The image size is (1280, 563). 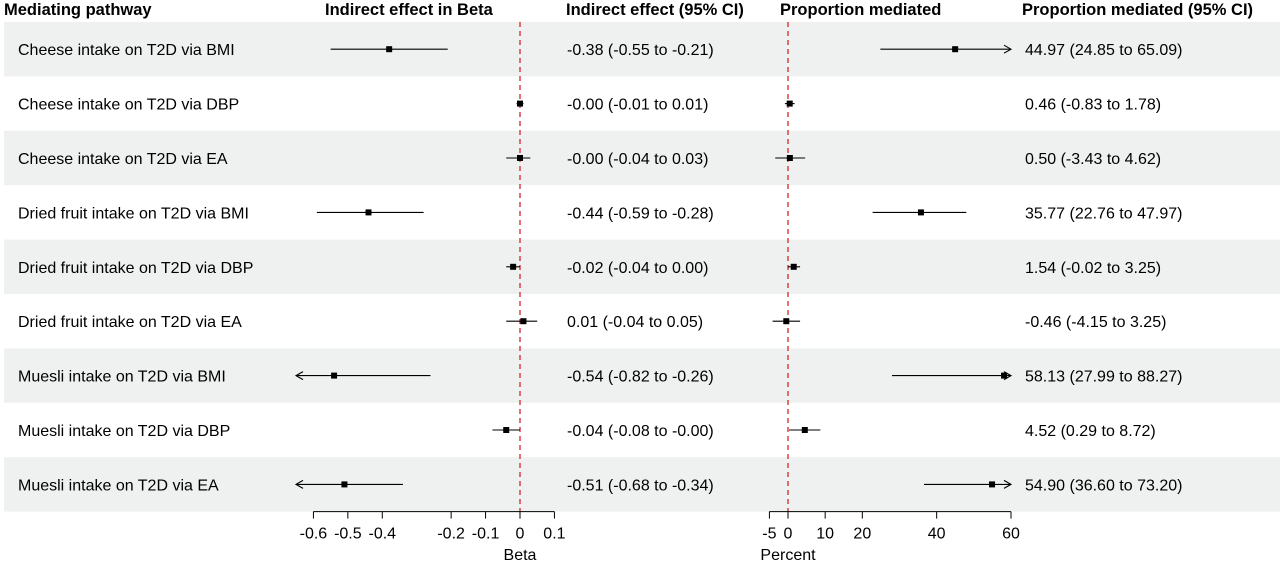 I want to click on pathway-label: Dried fruit intake on T2D via BMI, so click(x=133, y=213).